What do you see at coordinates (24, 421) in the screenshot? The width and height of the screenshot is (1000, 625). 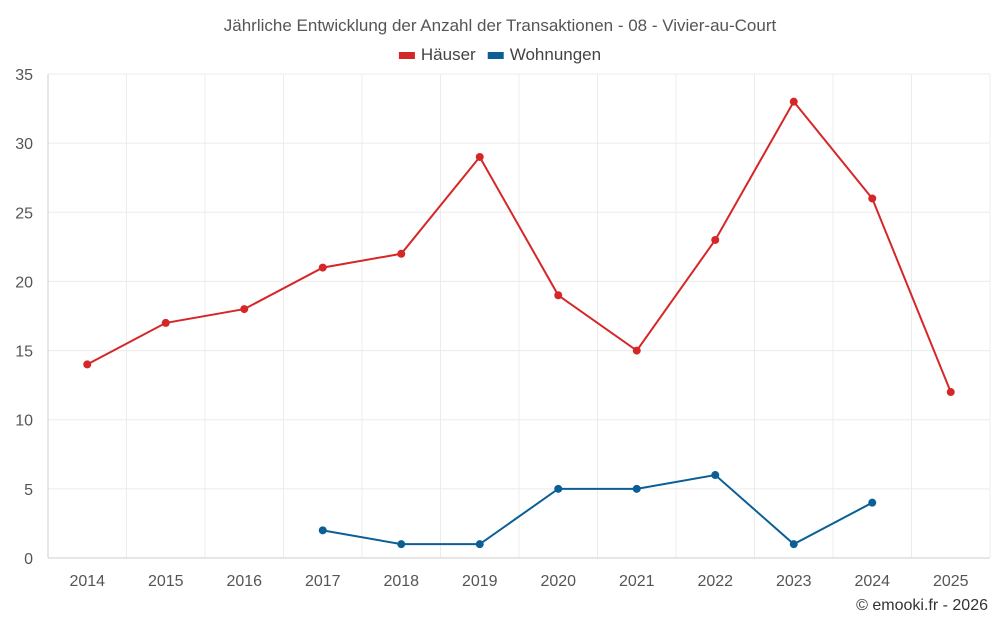 I see `y-tick-label: 10` at bounding box center [24, 421].